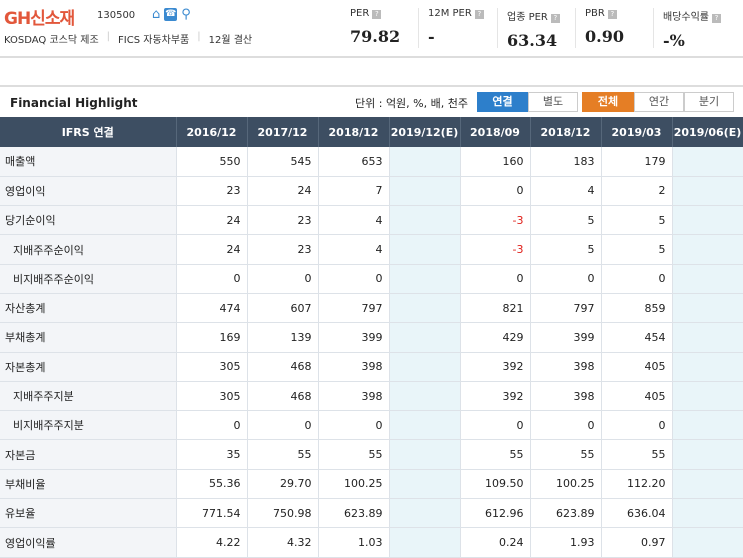 The width and height of the screenshot is (743, 558). What do you see at coordinates (88, 425) in the screenshot?
I see `row-label: 비지배주주지분` at bounding box center [88, 425].